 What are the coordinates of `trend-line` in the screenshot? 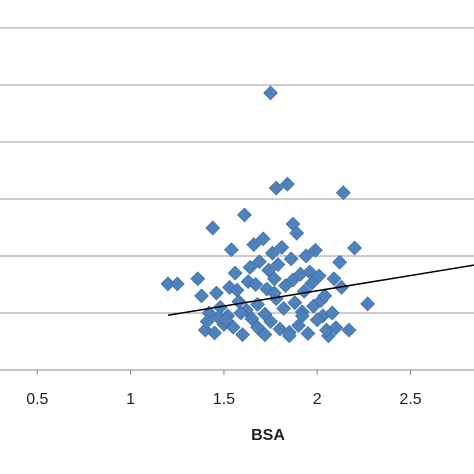 It's located at (320, 290).